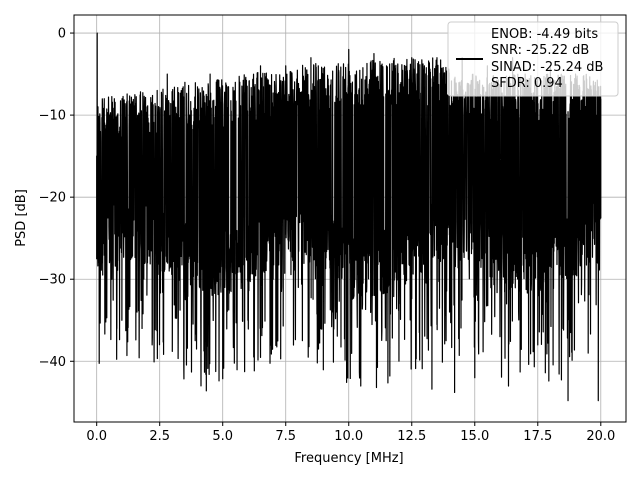 The width and height of the screenshot is (640, 484). I want to click on y-tick-label: −20, so click(52, 198).